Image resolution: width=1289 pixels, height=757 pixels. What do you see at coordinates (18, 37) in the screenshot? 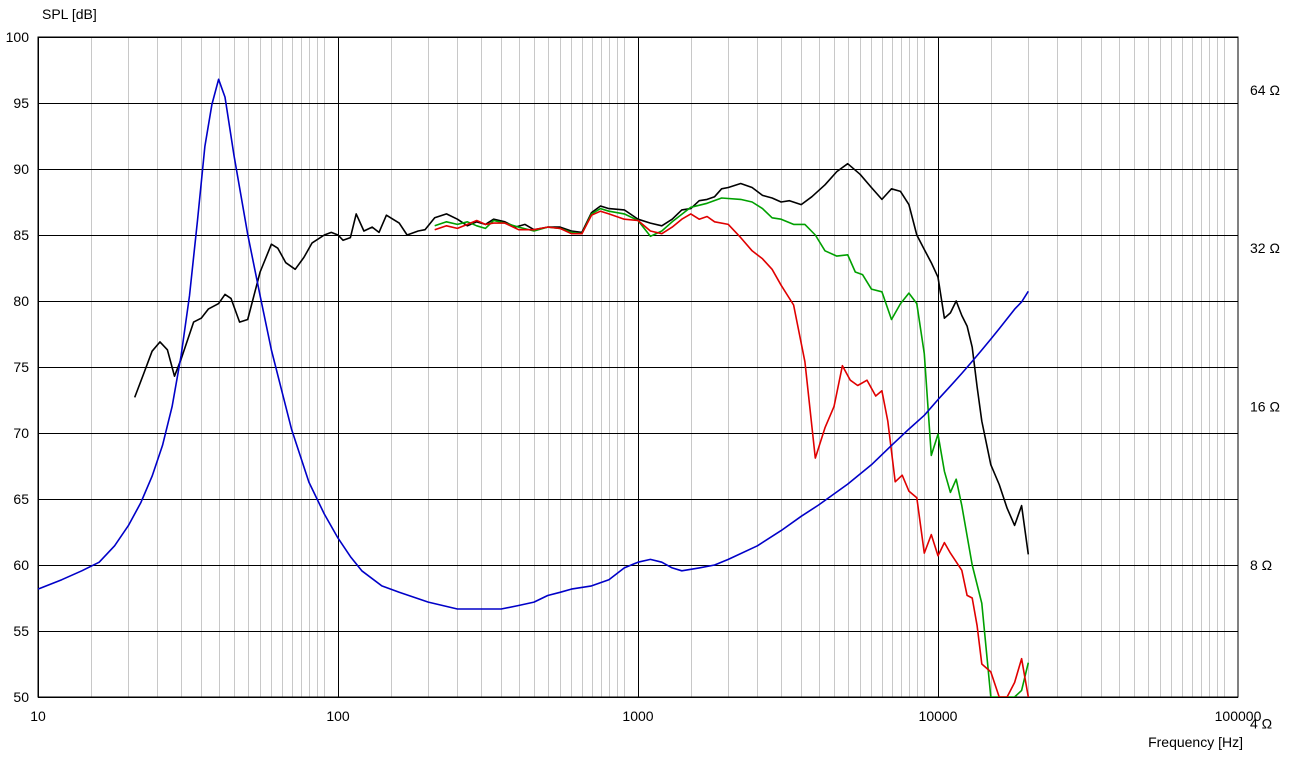
I see `y-tick-label: 100` at bounding box center [18, 37].